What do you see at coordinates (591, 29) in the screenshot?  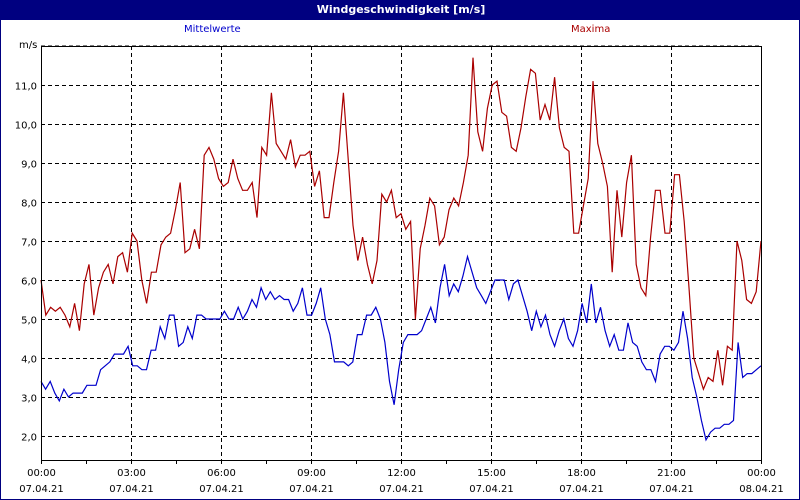 I see `legend-max: Maxima` at bounding box center [591, 29].